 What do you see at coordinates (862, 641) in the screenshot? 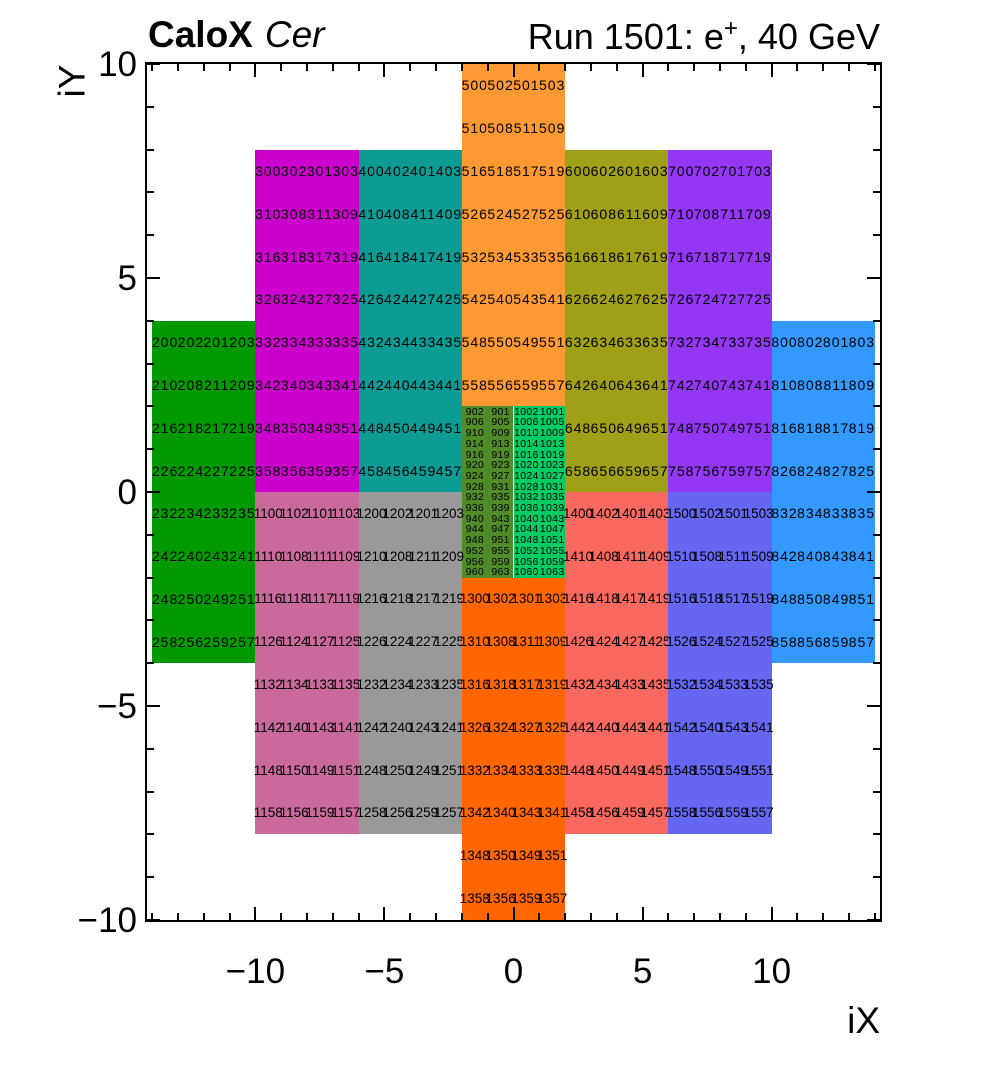
I see `channel-cell: 857` at bounding box center [862, 641].